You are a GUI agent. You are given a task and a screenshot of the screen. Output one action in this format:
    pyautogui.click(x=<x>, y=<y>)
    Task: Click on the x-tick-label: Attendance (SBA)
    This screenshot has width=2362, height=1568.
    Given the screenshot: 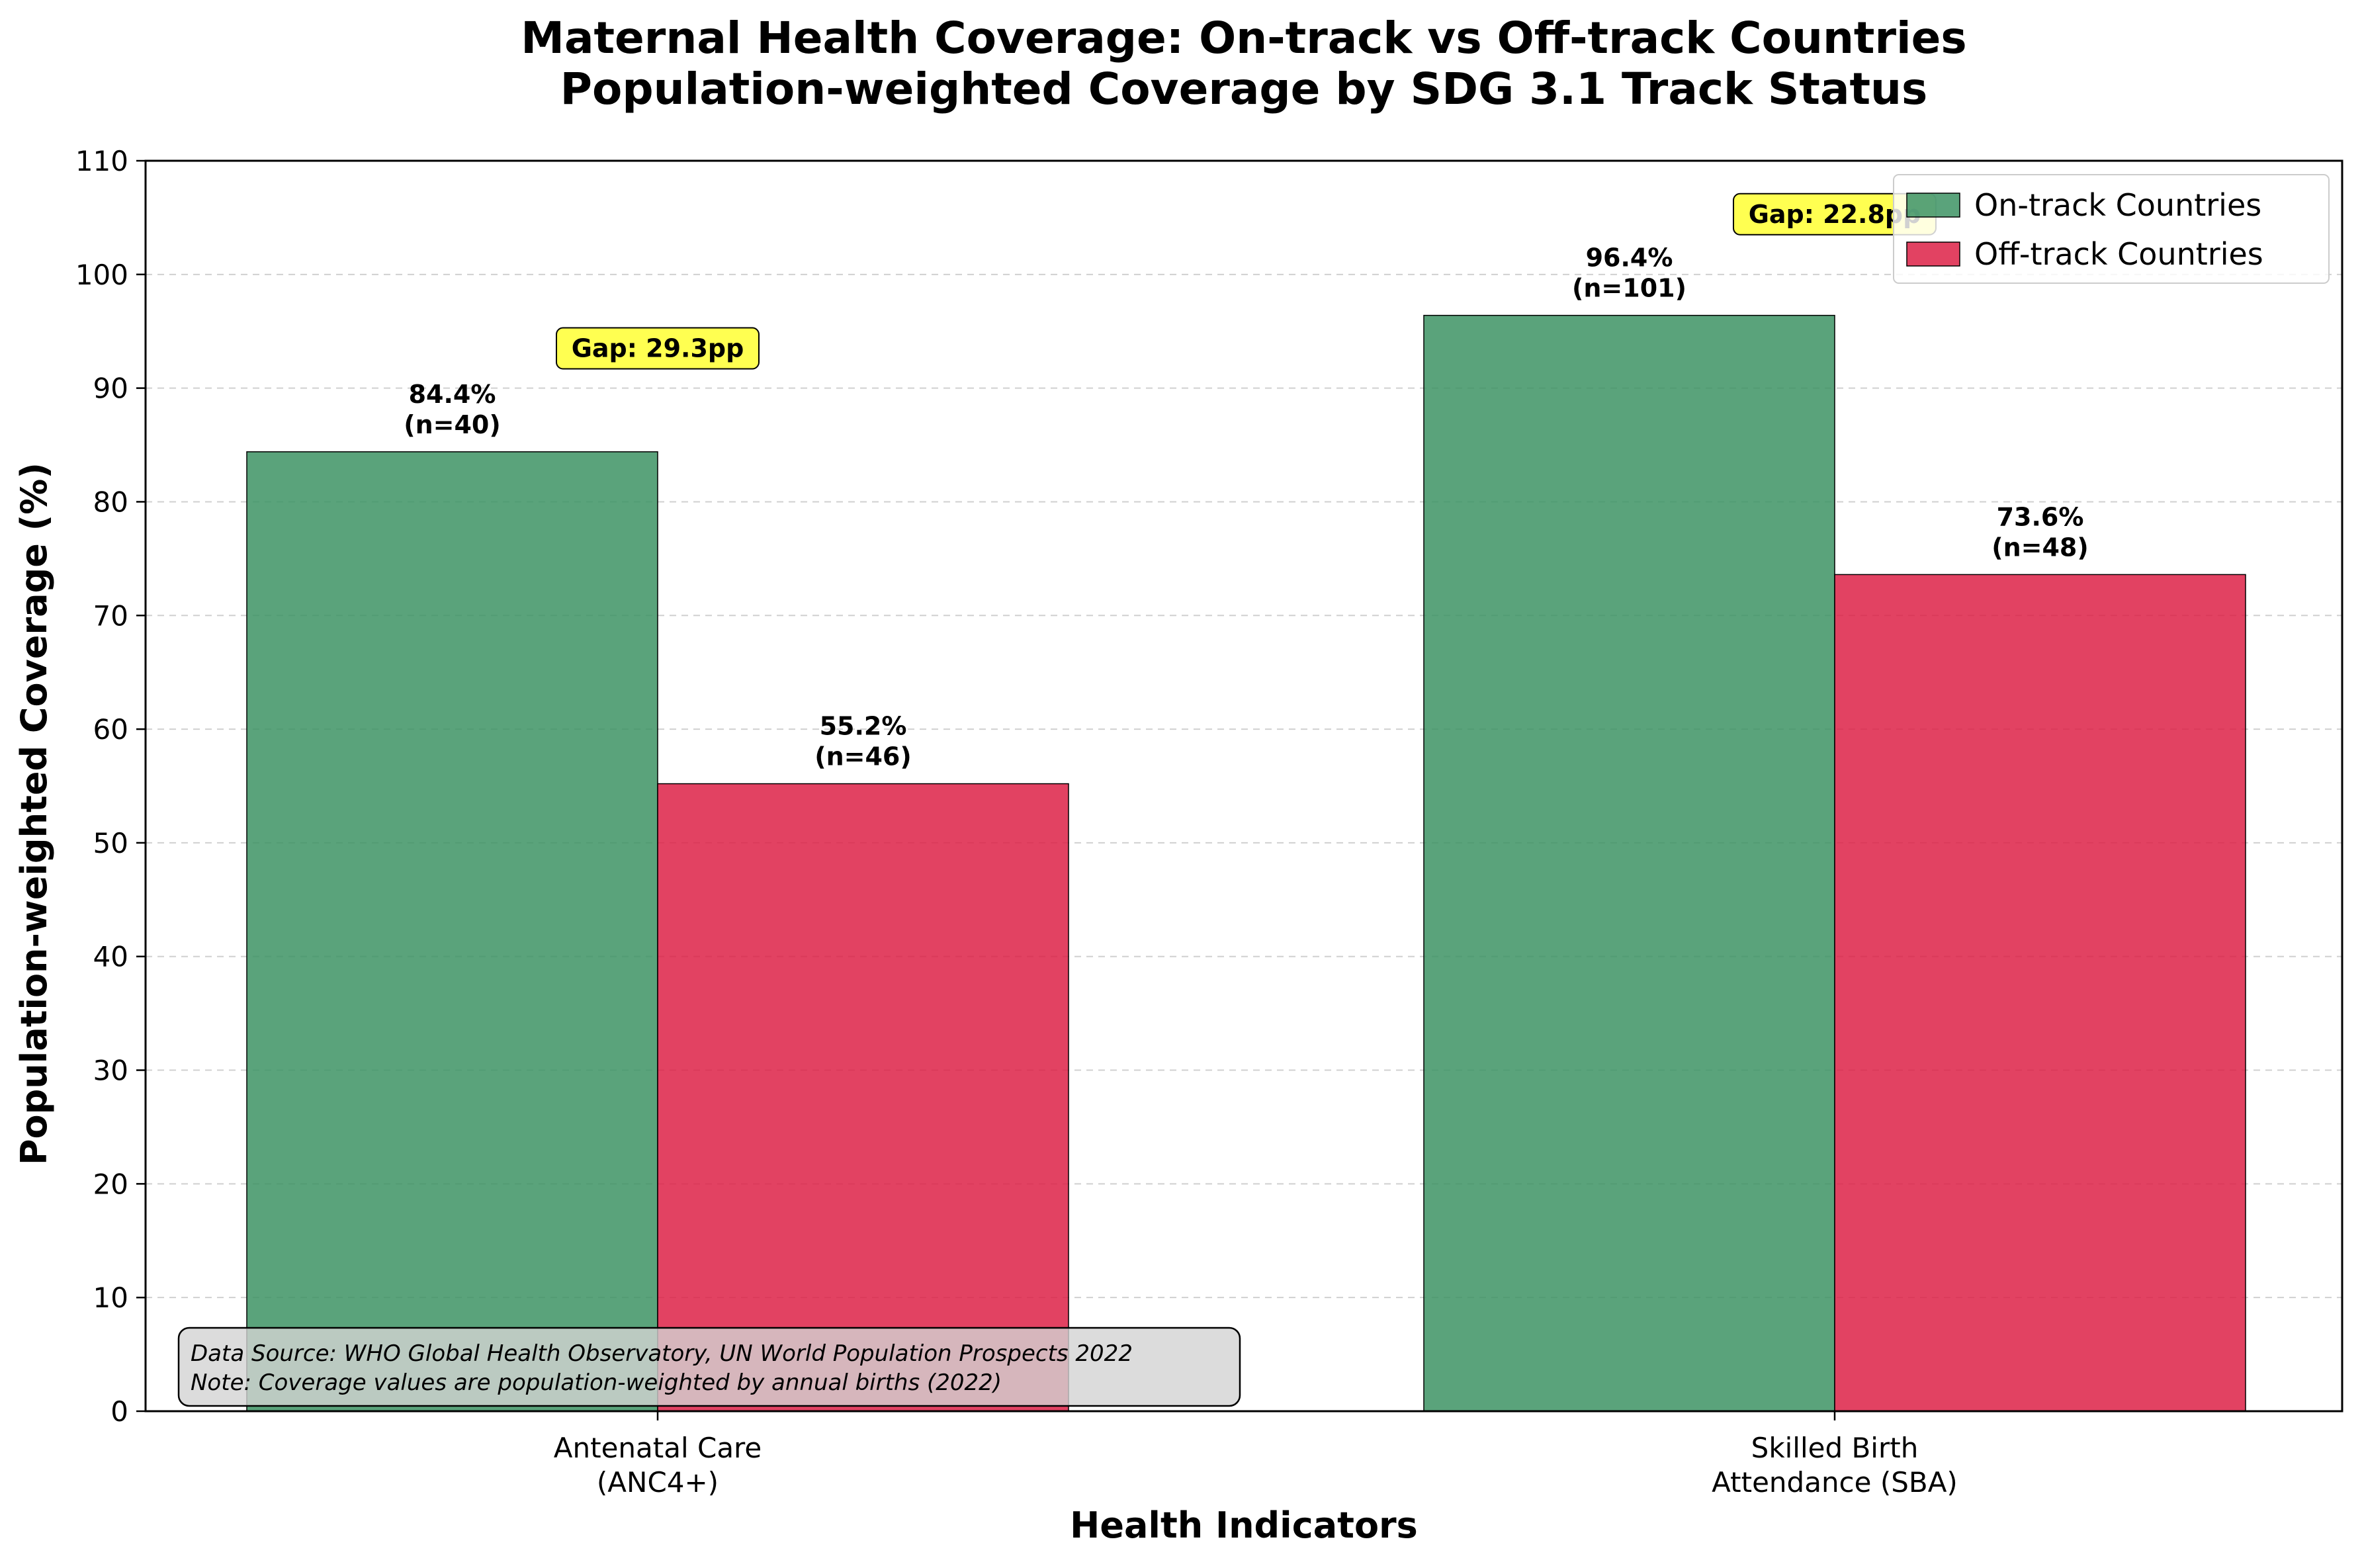 What is the action you would take?
    pyautogui.click(x=1835, y=1482)
    